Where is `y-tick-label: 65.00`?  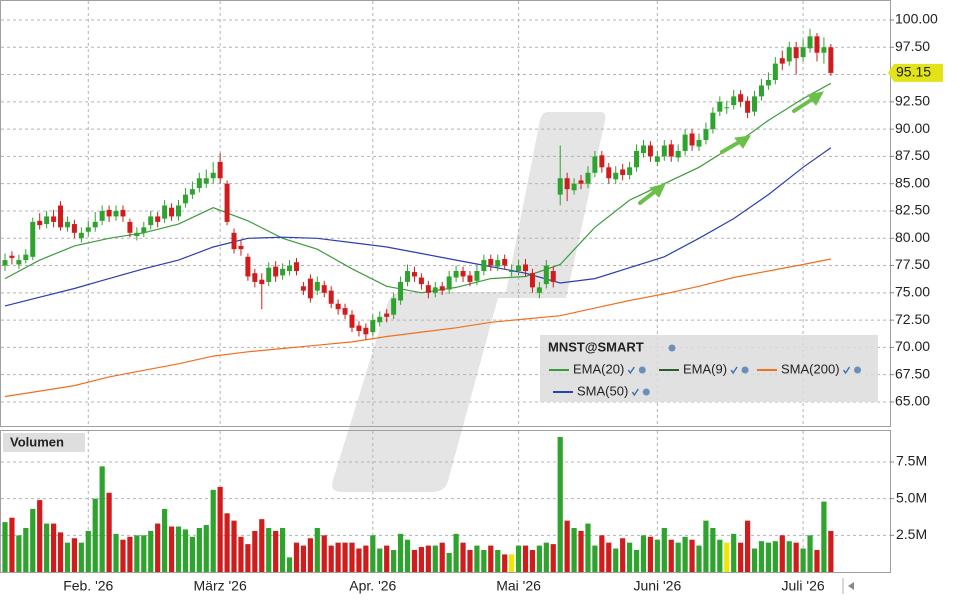
y-tick-label: 65.00 is located at coordinates (912, 401).